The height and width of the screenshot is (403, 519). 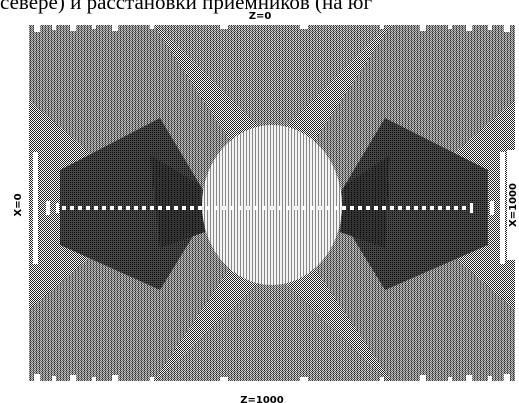 What do you see at coordinates (272, 380) in the screenshot?
I see `bottom-edge-marks` at bounding box center [272, 380].